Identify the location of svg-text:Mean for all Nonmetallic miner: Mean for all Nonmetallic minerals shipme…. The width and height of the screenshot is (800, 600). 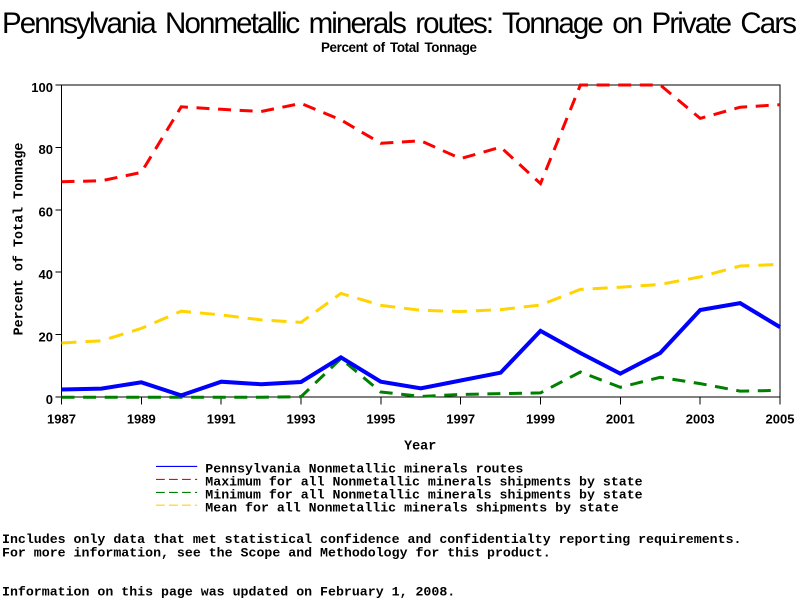
(412, 507).